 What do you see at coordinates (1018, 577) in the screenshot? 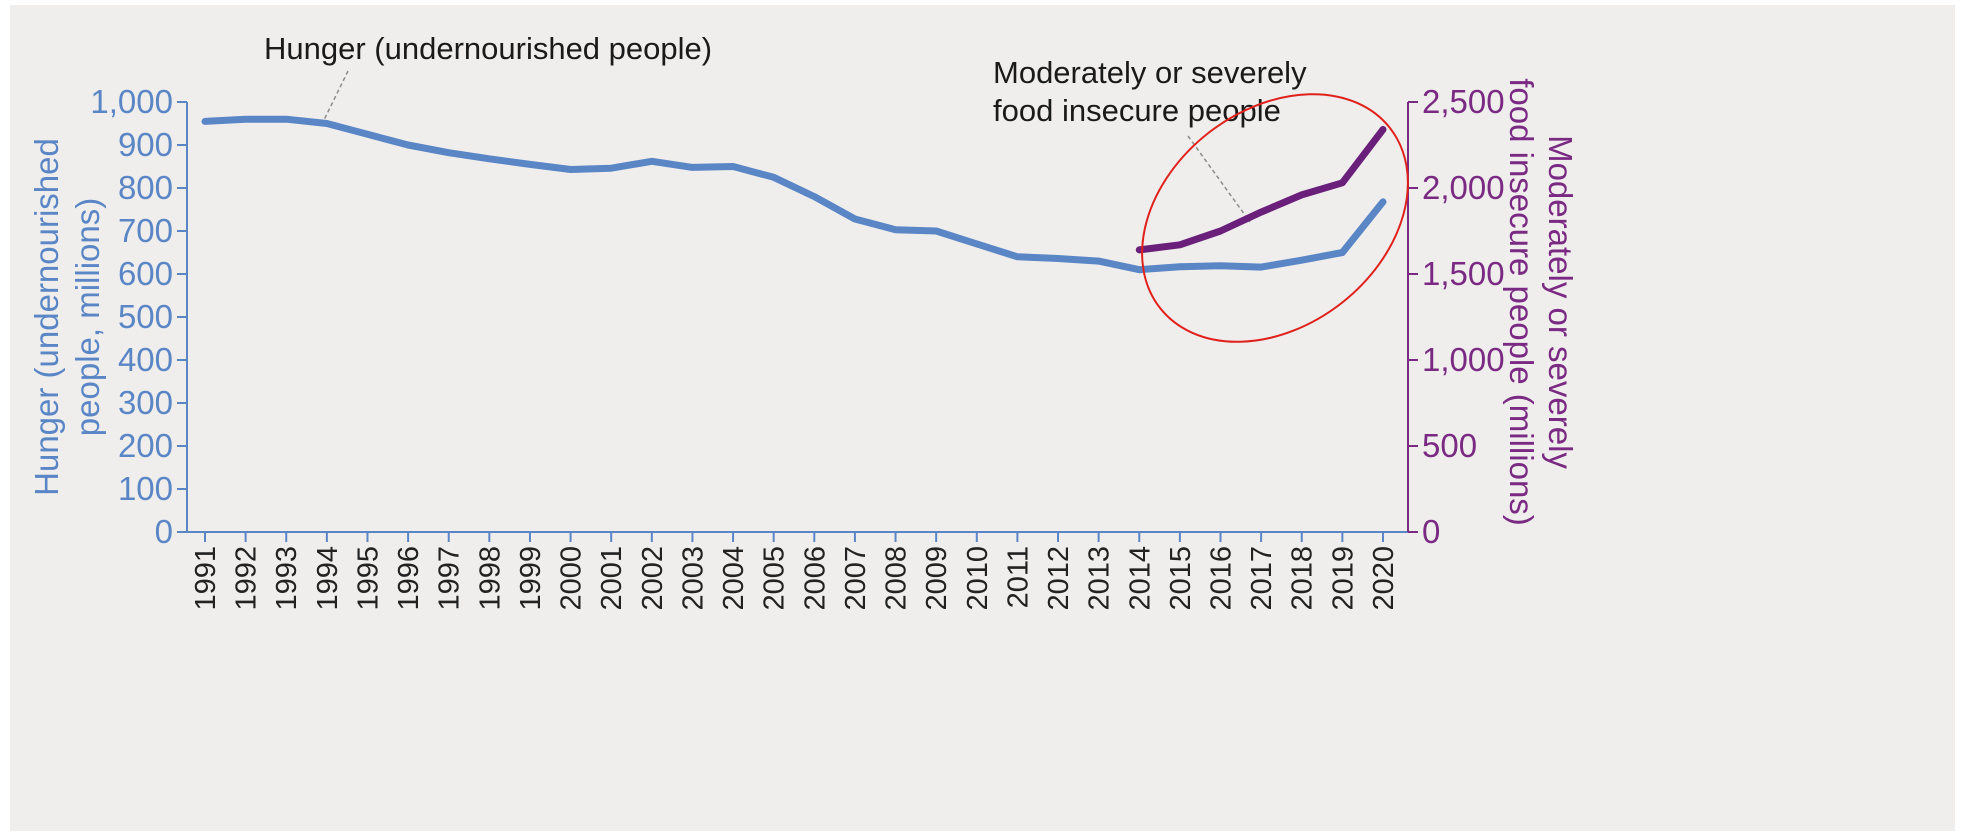
I see `x-axis-tick-label: 2011` at bounding box center [1018, 577].